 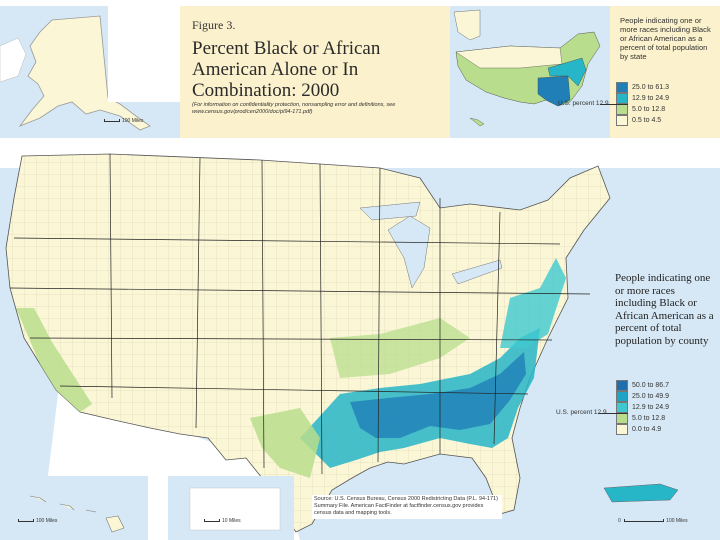 I want to click on canada-land, so click(x=144, y=54).